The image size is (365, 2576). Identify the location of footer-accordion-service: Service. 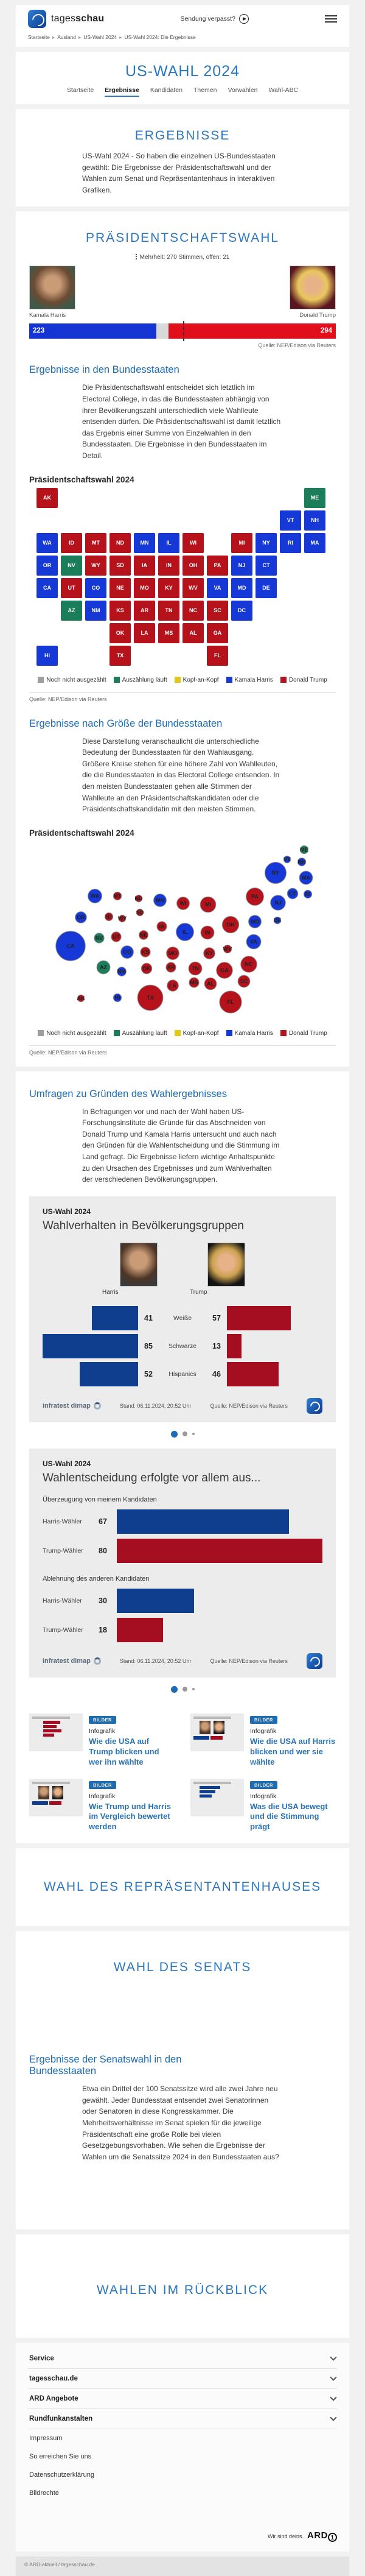
(182, 2359).